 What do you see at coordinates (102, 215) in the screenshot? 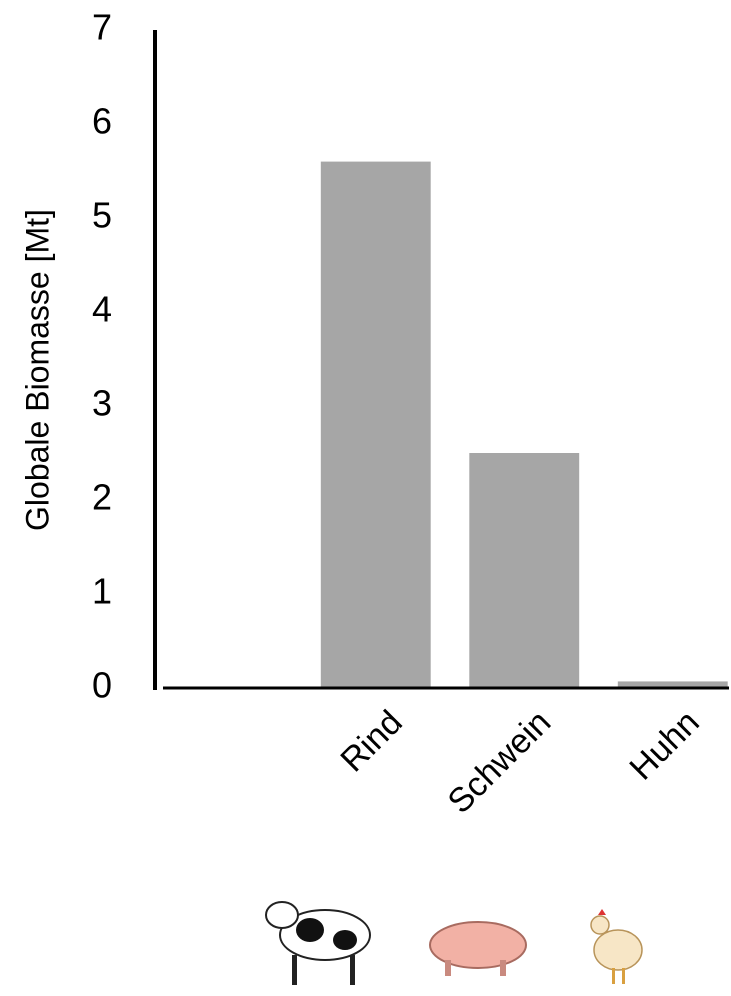
I see `y-tick-label: 5` at bounding box center [102, 215].